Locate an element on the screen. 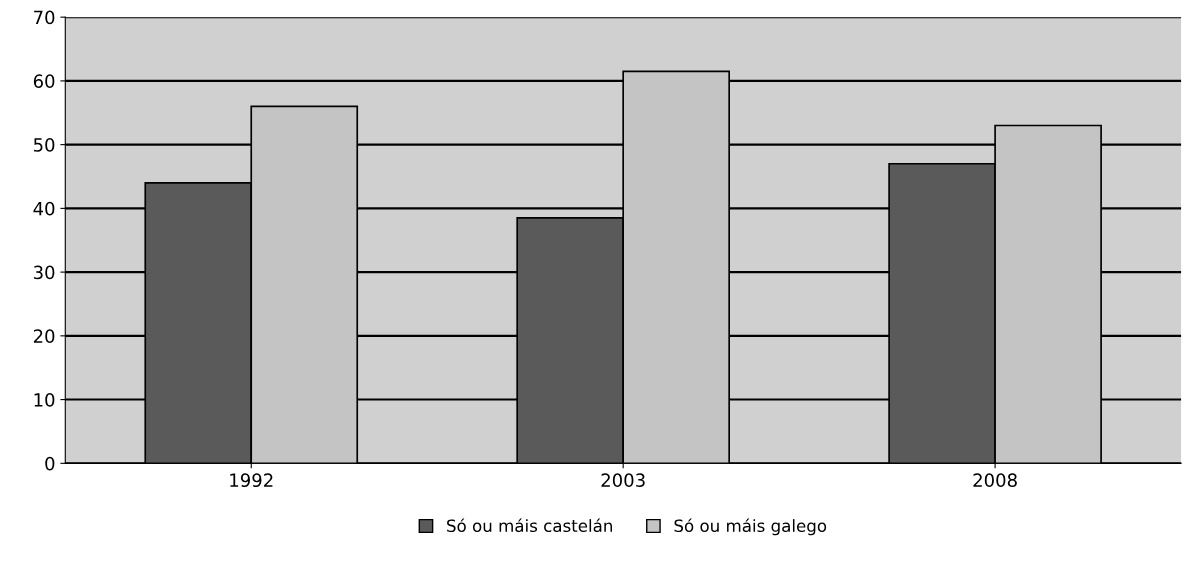 The height and width of the screenshot is (572, 1187). y-tick-label: 60 is located at coordinates (44, 81).